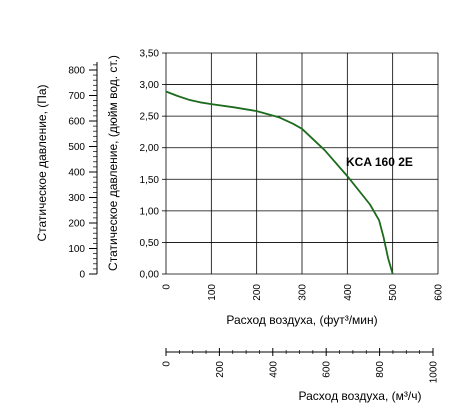 This screenshot has width=450, height=415. Describe the element at coordinates (393, 292) in the screenshot. I see `x-tick-label: 500` at that location.